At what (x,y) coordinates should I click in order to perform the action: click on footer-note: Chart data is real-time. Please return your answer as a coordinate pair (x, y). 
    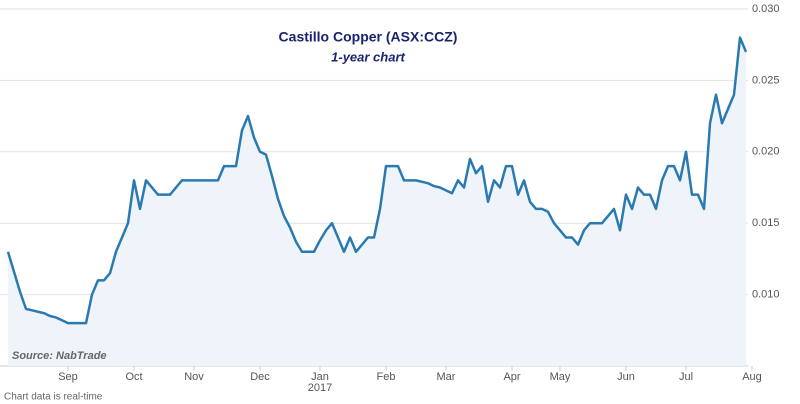
    Looking at the image, I should click on (53, 397).